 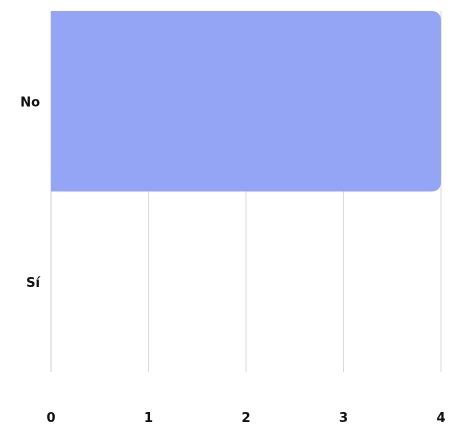 I want to click on y-tick-label: No, so click(x=30, y=102).